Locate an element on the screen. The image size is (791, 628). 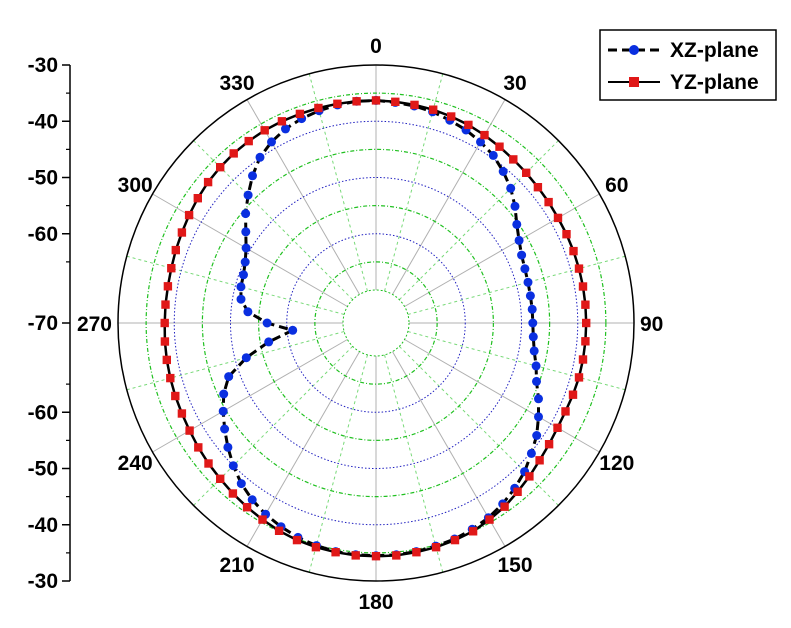
angle-tick-label: 300 is located at coordinates (135, 185).